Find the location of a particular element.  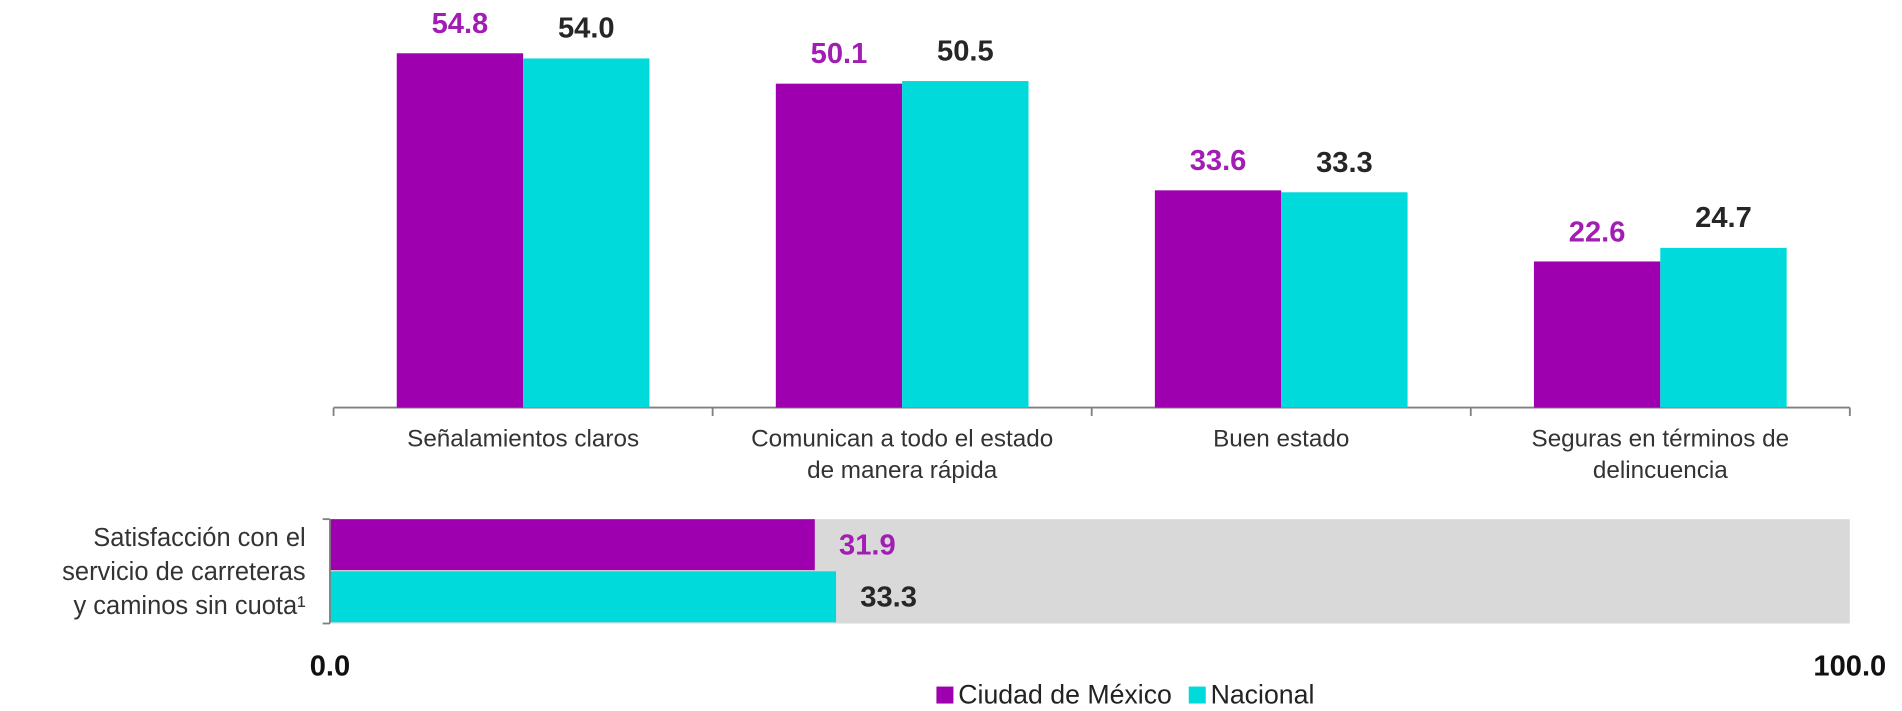

data-label: 50.1 is located at coordinates (839, 54).